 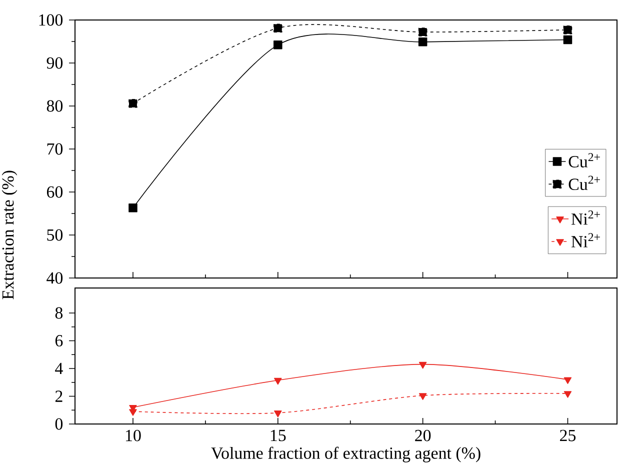 I want to click on y-tick-label: 100, so click(x=51, y=20).